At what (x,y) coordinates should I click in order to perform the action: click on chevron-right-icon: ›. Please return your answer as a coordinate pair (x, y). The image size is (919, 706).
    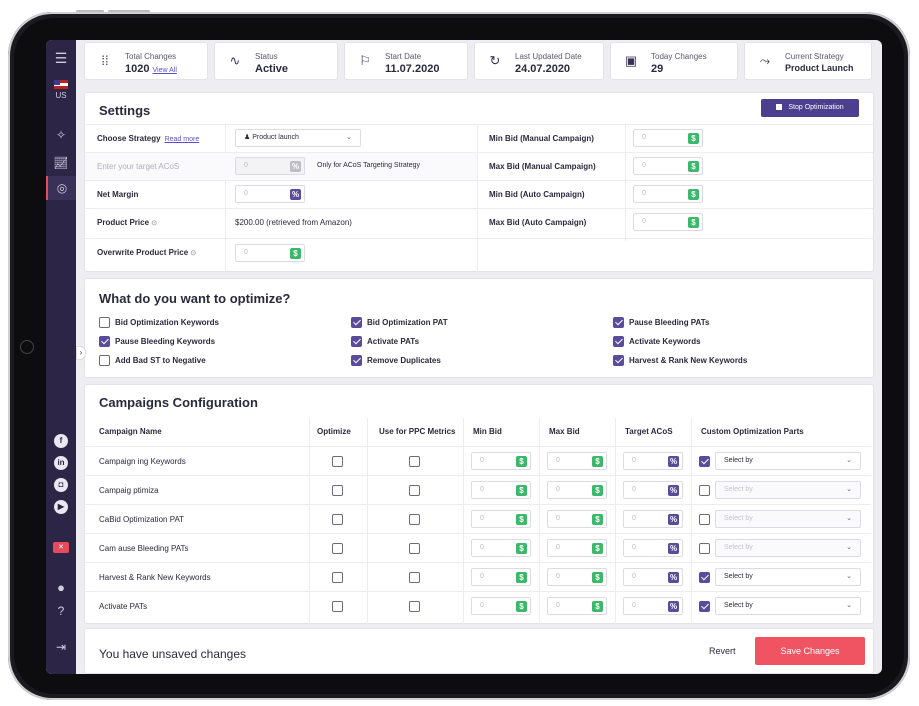
    Looking at the image, I should click on (81, 353).